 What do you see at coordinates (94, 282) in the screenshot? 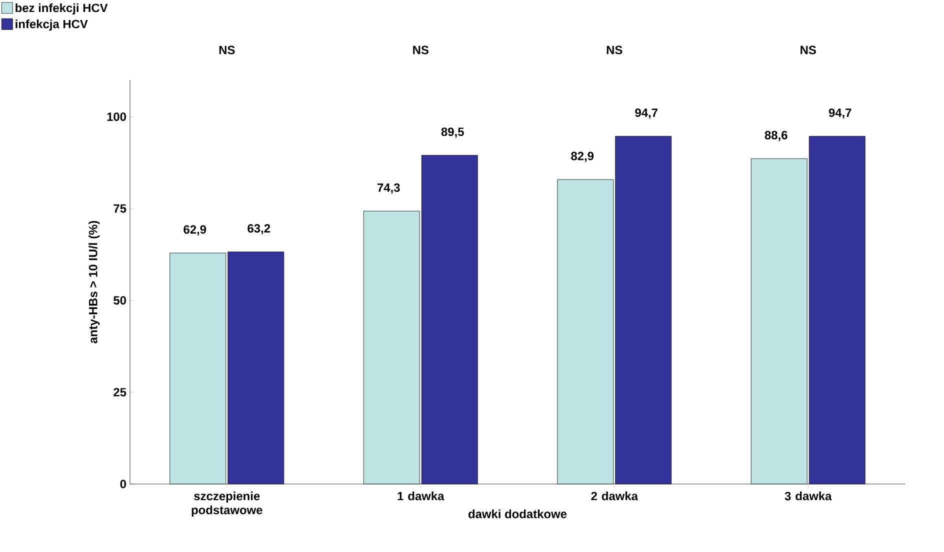
I see `y-axis-title: anty-HBs > 10 IU/l (%)` at bounding box center [94, 282].